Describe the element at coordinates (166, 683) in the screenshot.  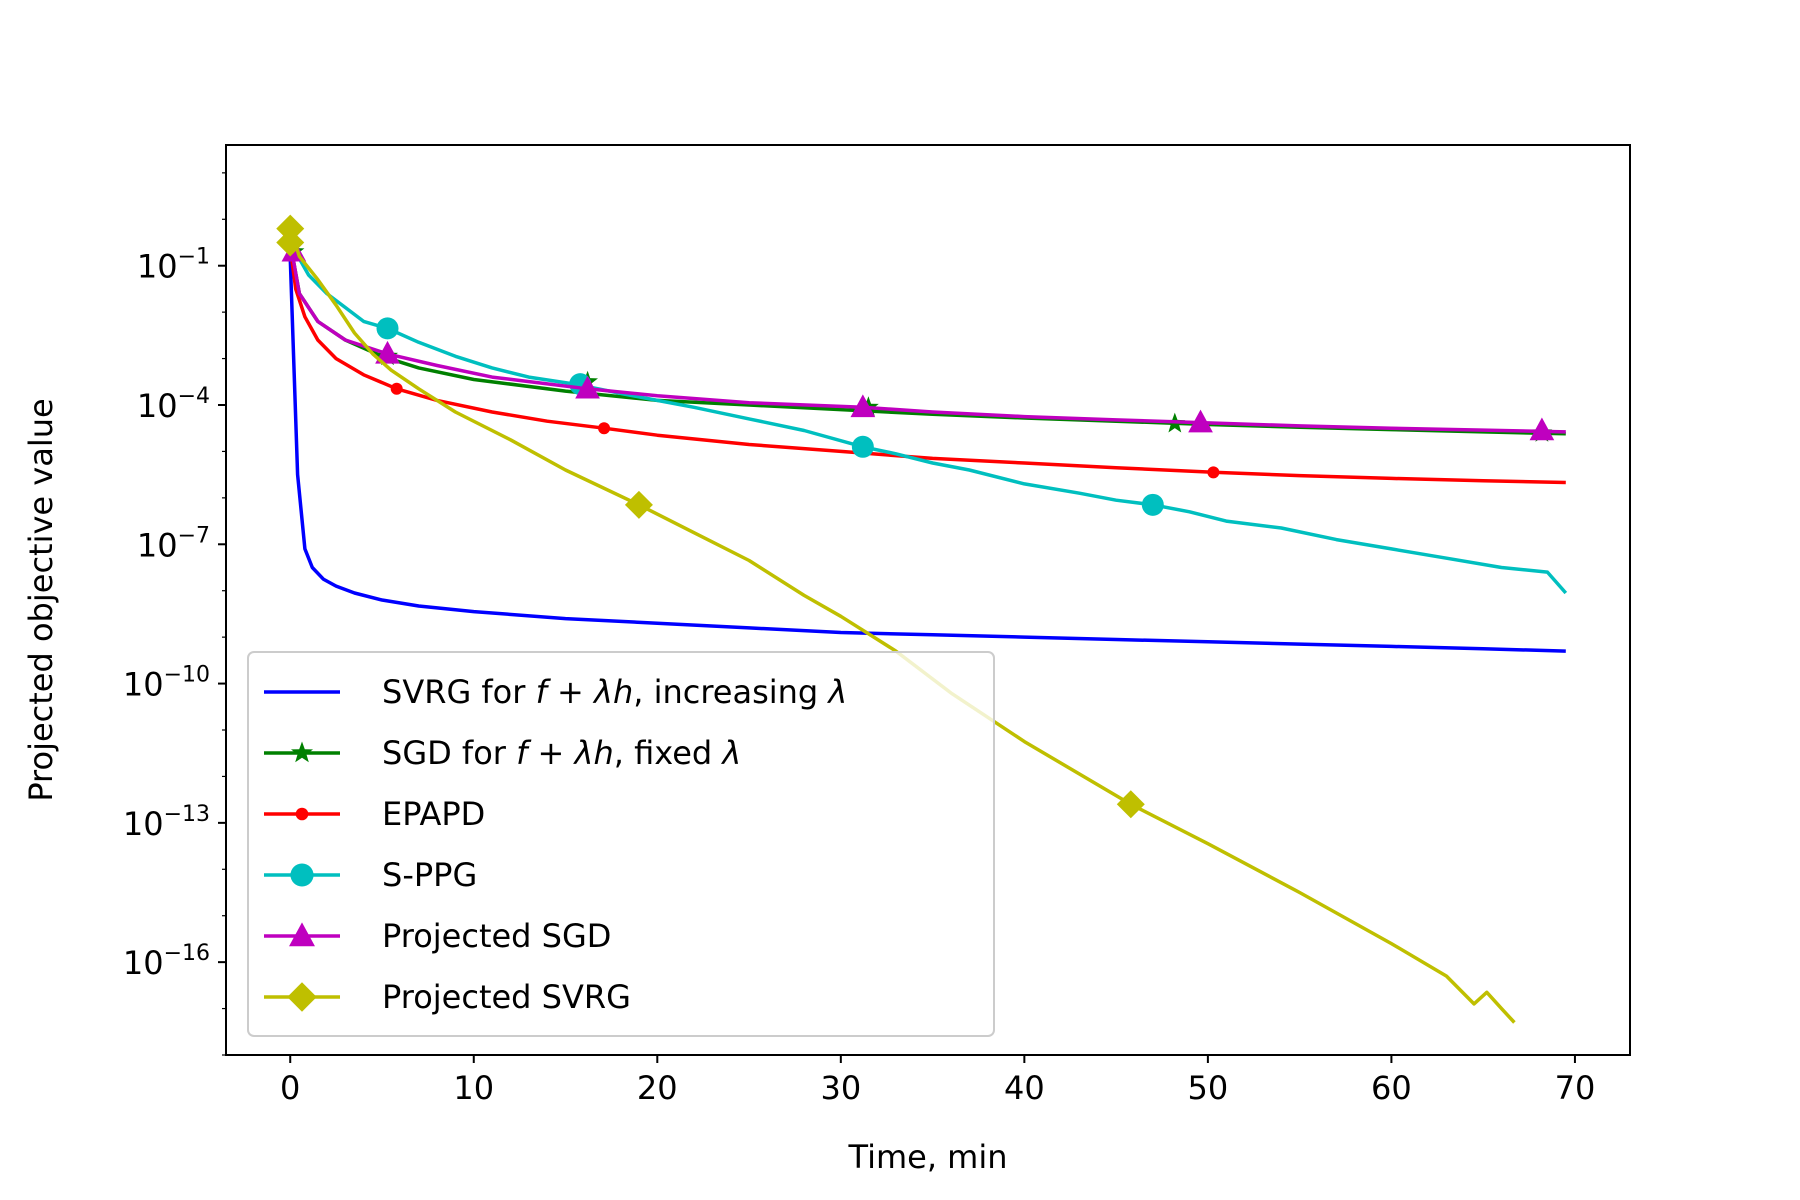
I see `y-tick-label: 10⁻¹⁰` at that location.